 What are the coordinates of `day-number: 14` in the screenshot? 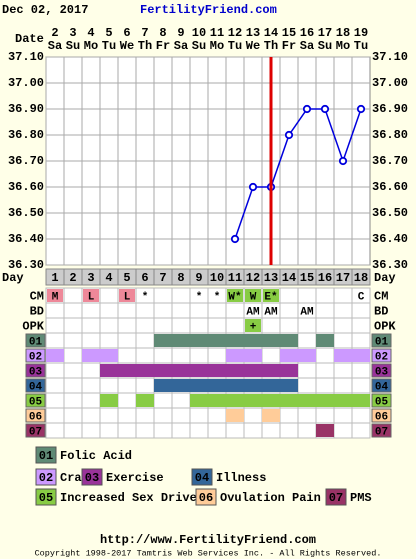 It's located at (289, 278).